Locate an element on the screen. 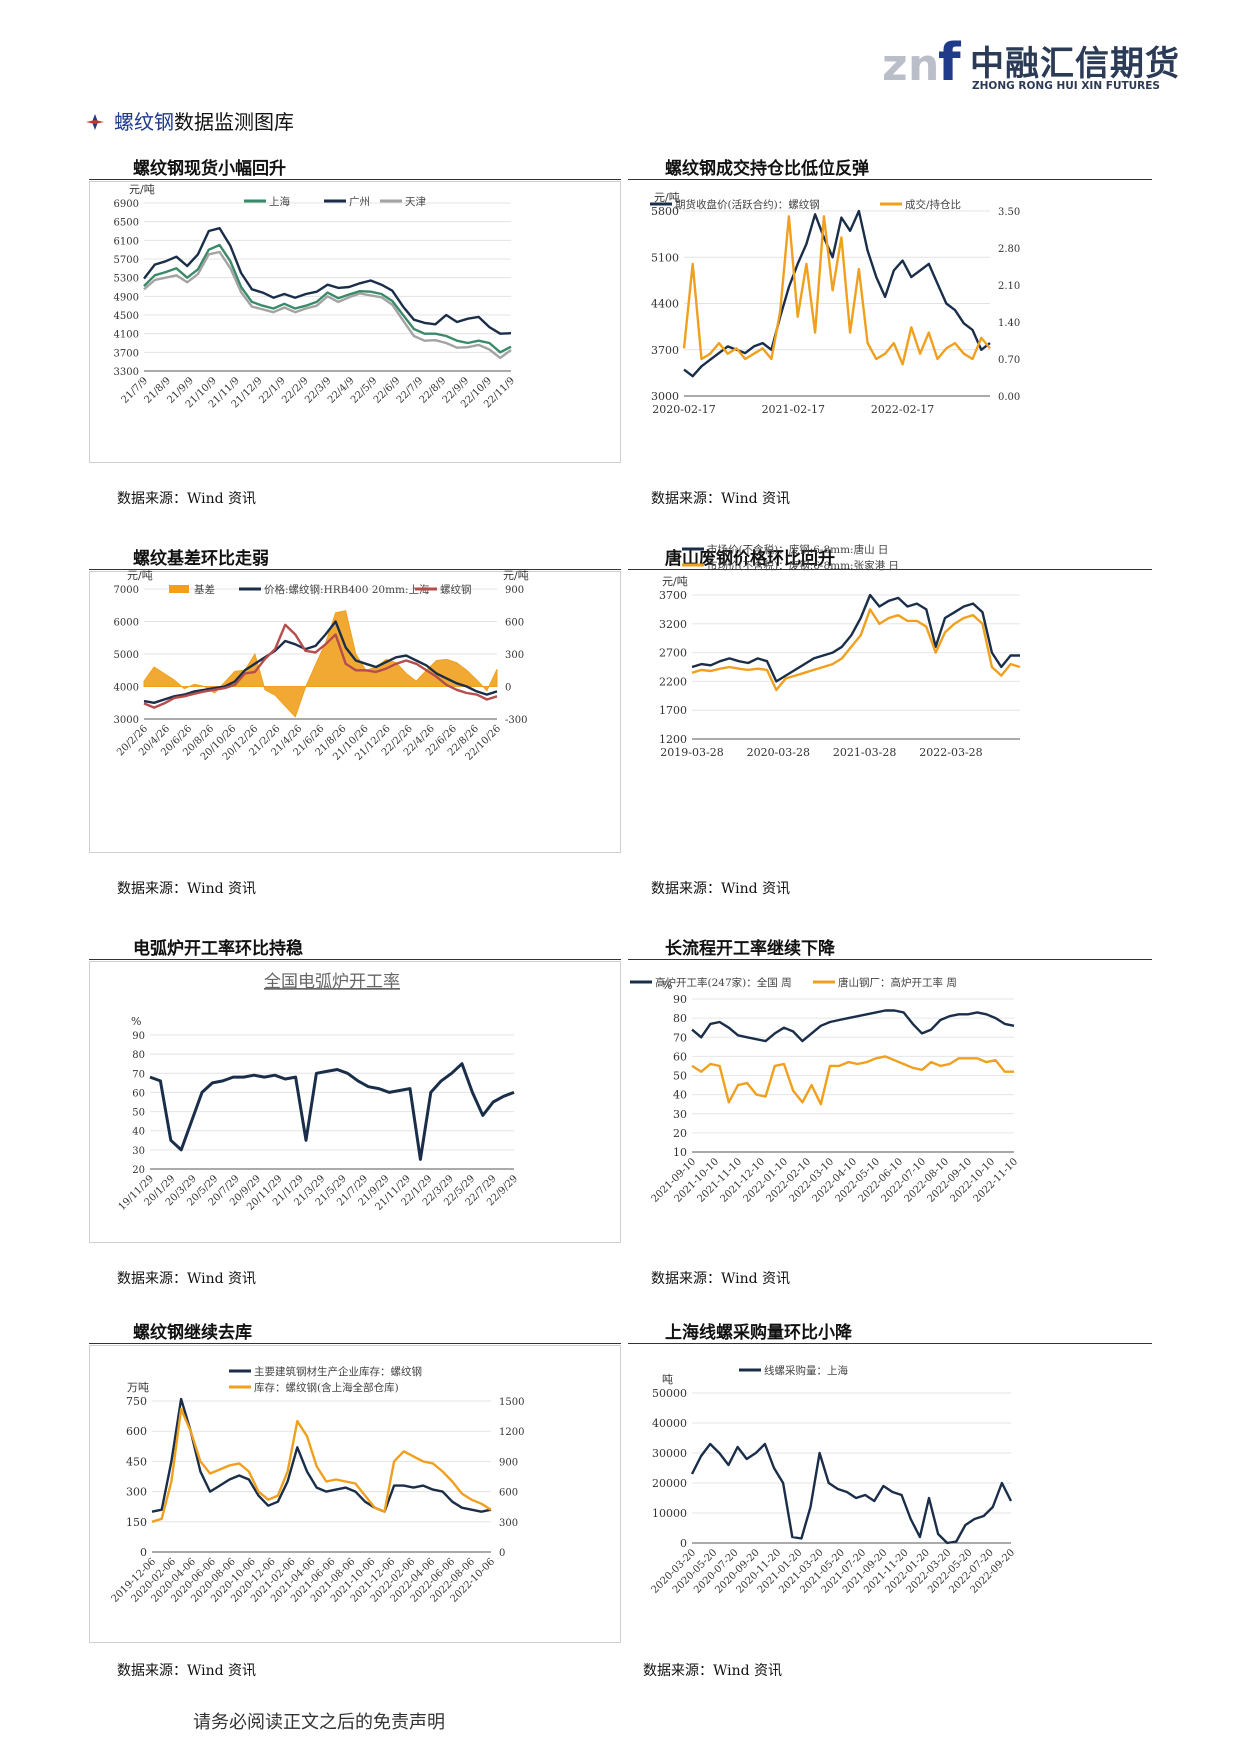 The width and height of the screenshot is (1241, 1754). y-tick-label: 1700 is located at coordinates (673, 710).